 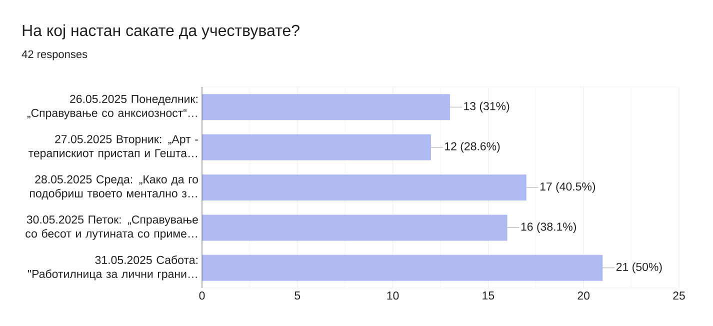 What do you see at coordinates (161, 32) in the screenshot?
I see `chart-title: На кој настан сакате да учествувате?` at bounding box center [161, 32].